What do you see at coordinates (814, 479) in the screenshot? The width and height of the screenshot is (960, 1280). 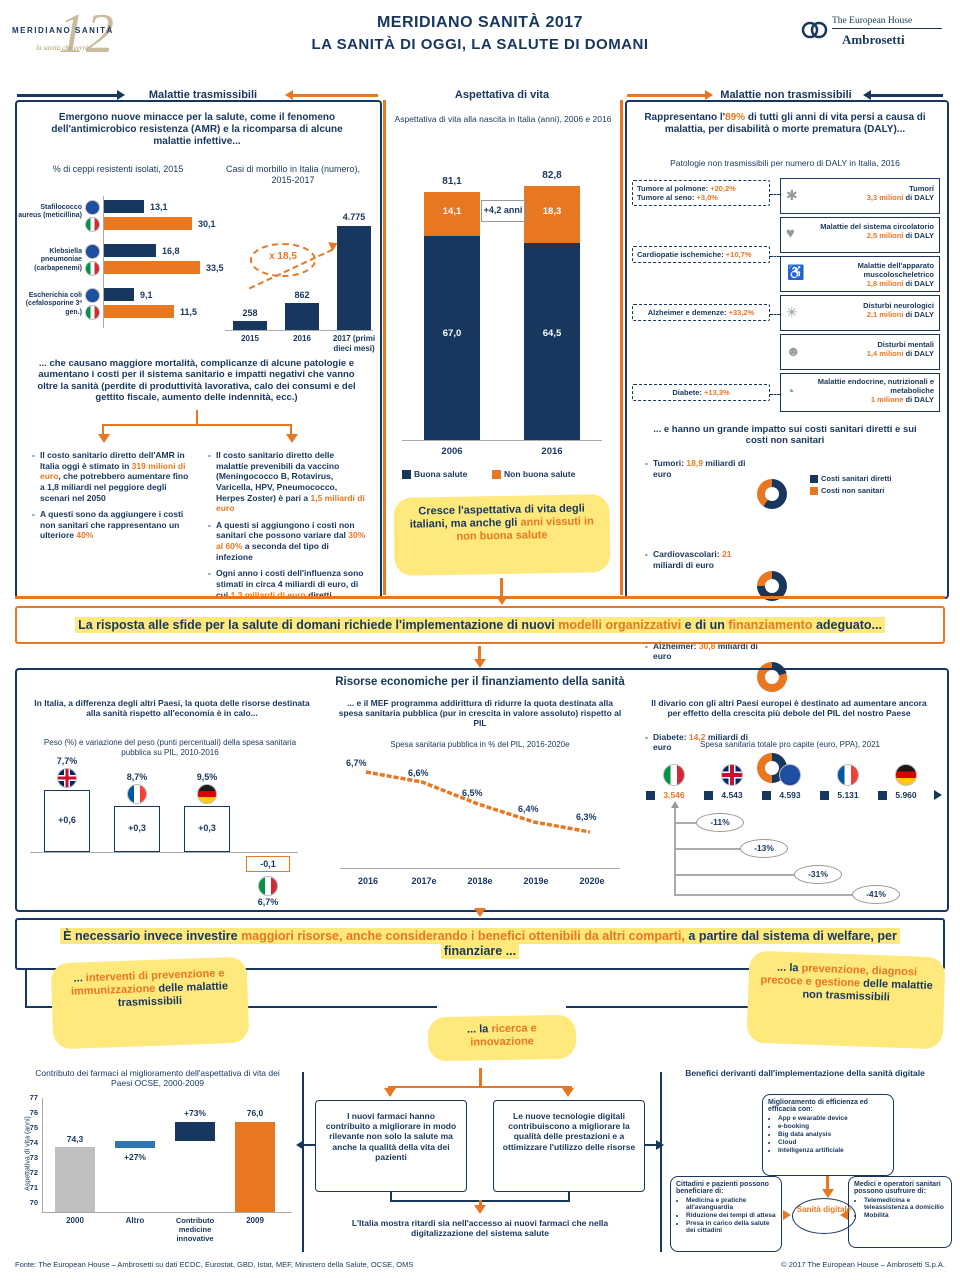 I see `costi-legend-swatch-diretti` at bounding box center [814, 479].